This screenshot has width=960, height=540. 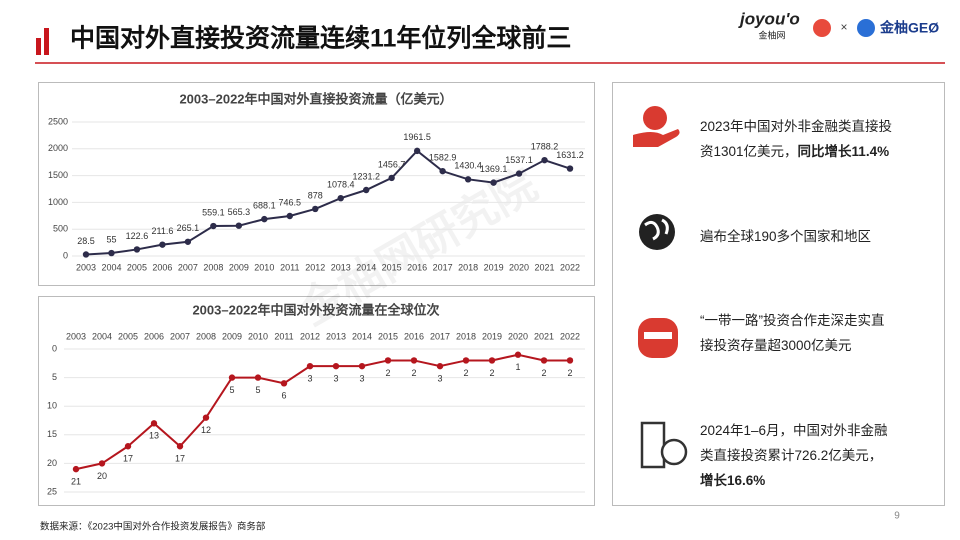 What do you see at coordinates (341, 185) in the screenshot?
I see `data-label: 1078.4` at bounding box center [341, 185].